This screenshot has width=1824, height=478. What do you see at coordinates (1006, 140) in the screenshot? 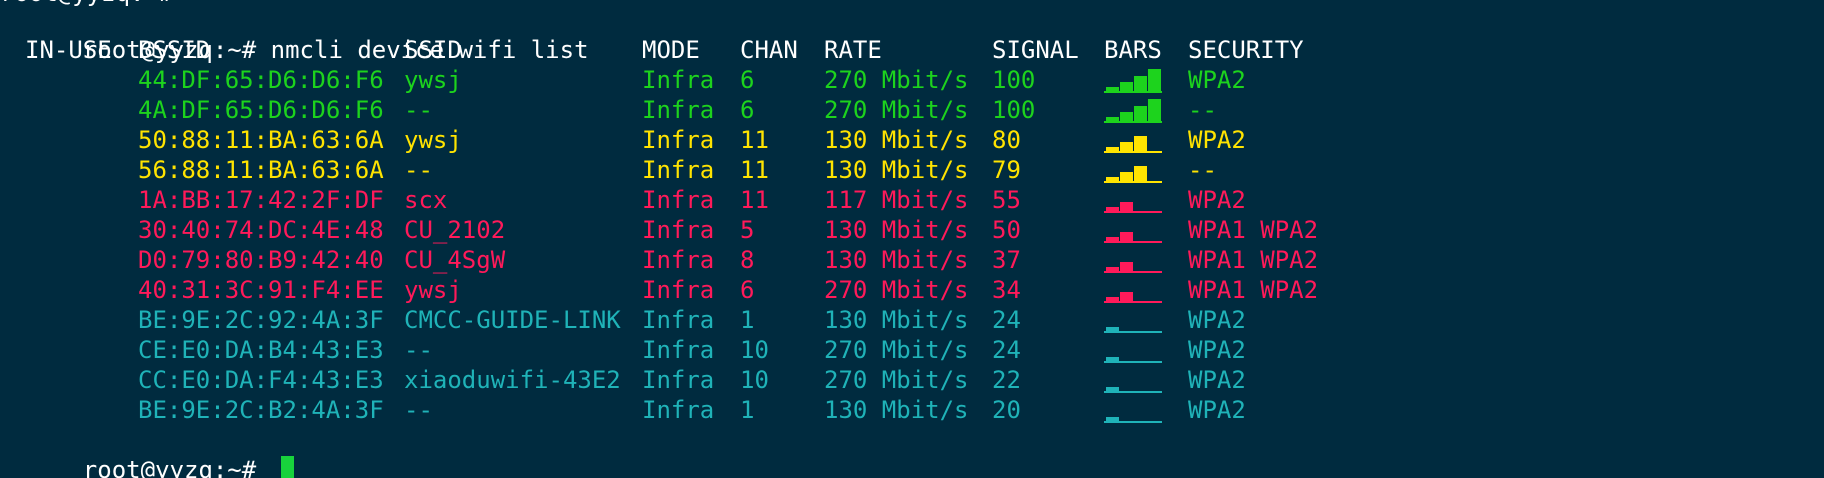
I see `cell-signal: 80` at bounding box center [1006, 140].